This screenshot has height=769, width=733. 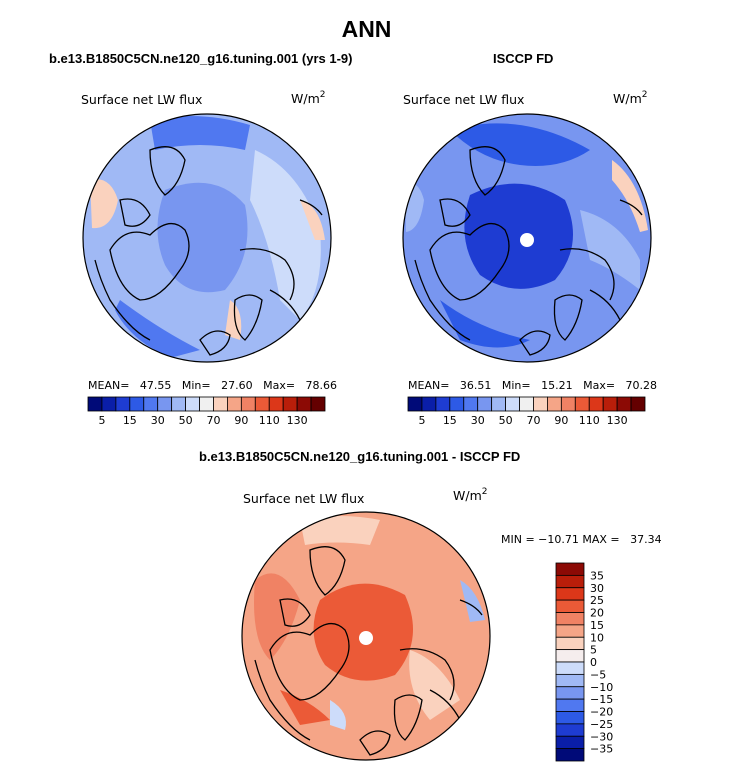 What do you see at coordinates (533, 420) in the screenshot?
I see `panel-b-colorbar-tick-label: 70` at bounding box center [533, 420].